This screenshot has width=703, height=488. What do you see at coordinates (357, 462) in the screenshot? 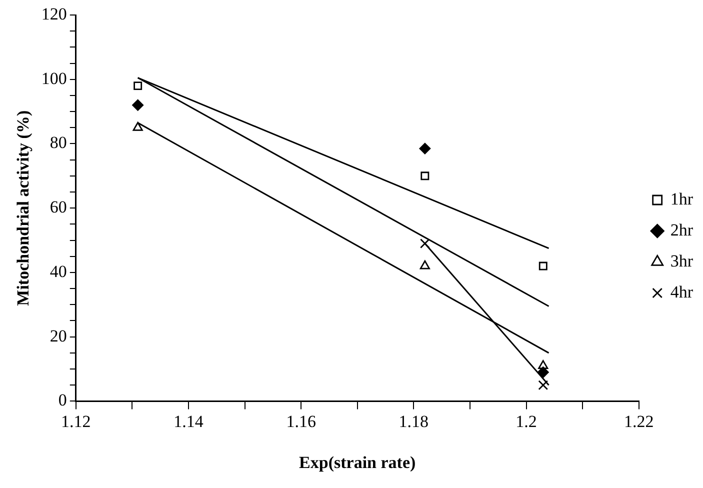
I see `x-axis-title: Exp(strain rate)` at bounding box center [357, 462].